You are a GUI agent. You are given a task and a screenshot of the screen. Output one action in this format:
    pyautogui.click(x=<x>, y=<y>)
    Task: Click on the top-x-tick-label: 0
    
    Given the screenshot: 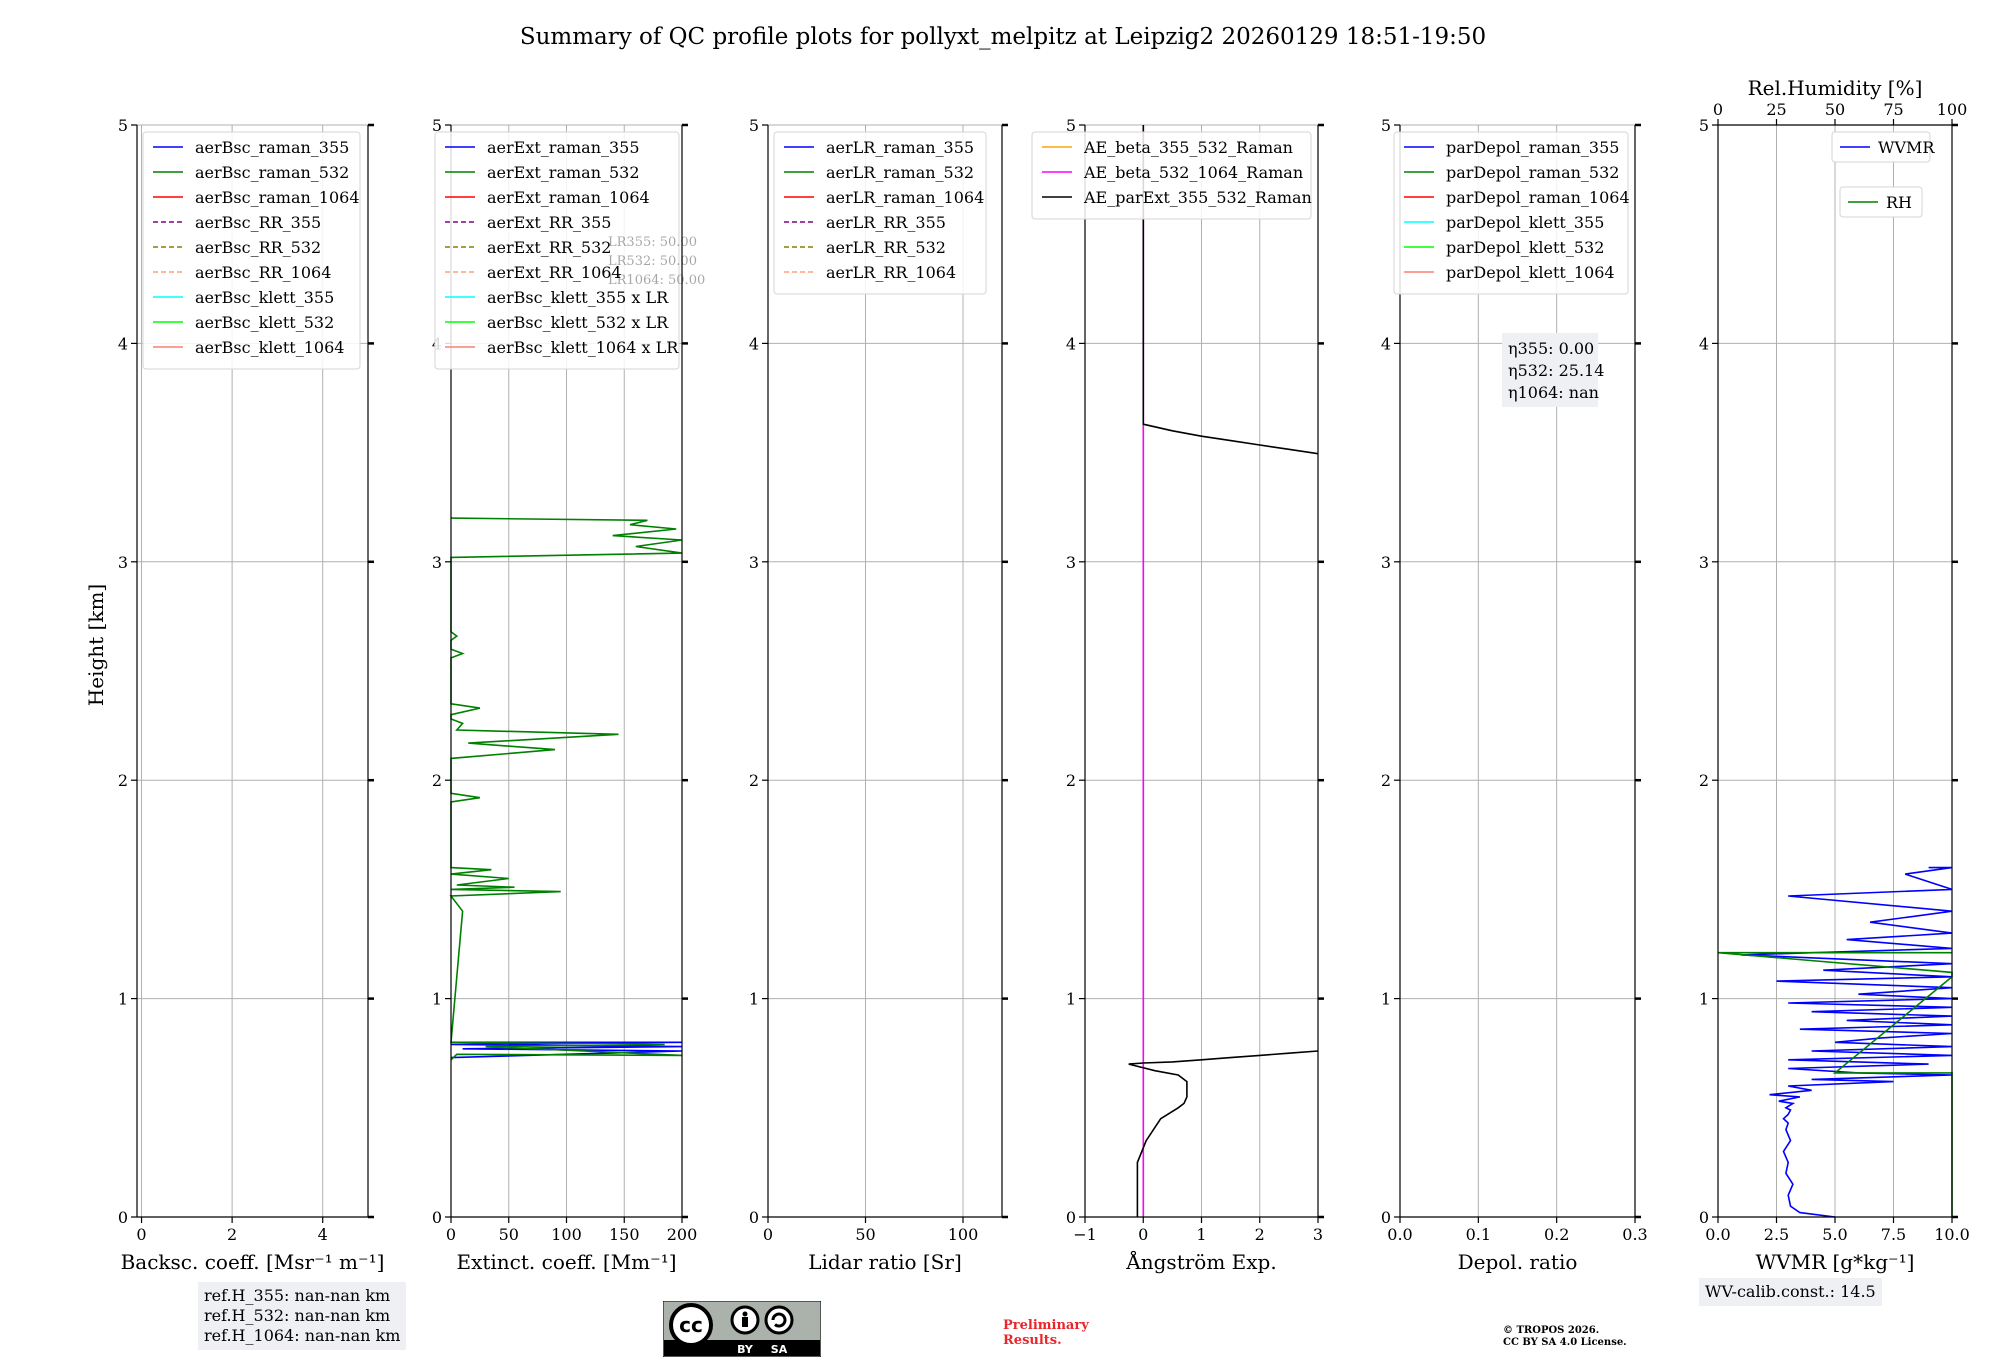 What is the action you would take?
    pyautogui.click(x=1718, y=109)
    